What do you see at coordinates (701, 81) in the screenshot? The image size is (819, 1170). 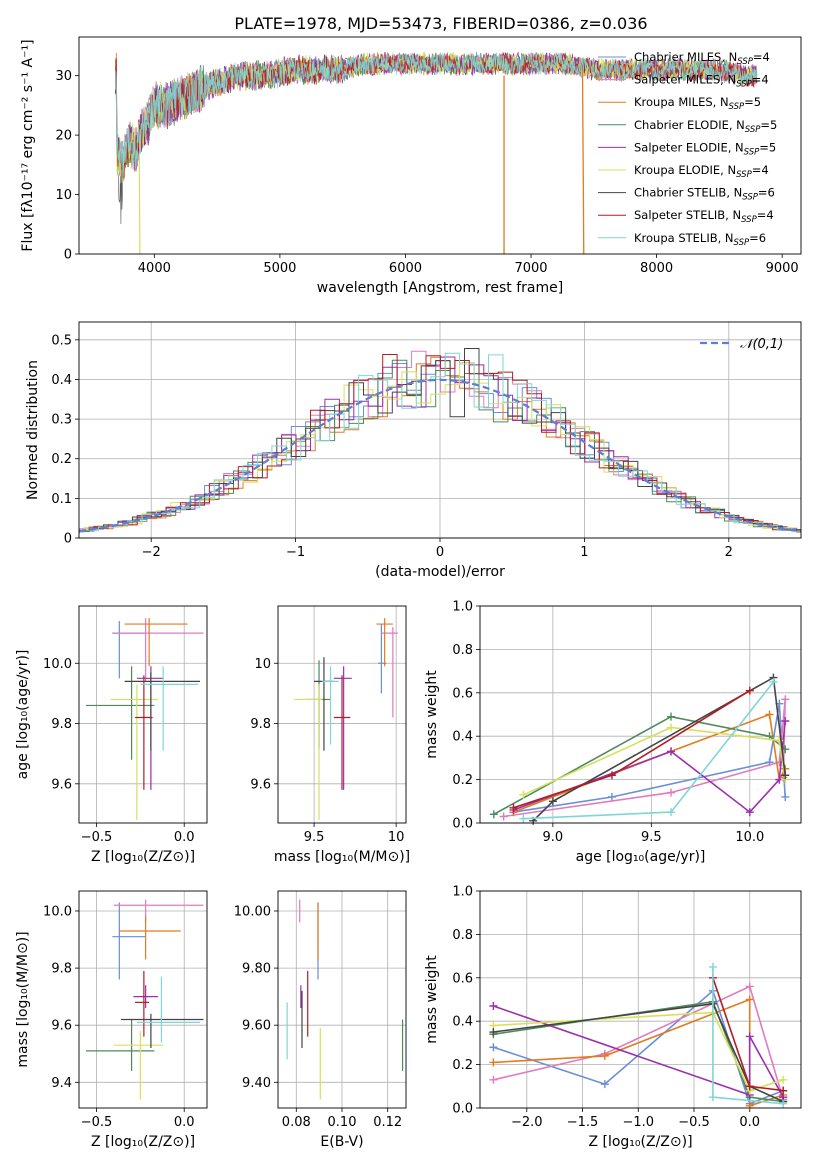 I see `legend-label: Salpeter MILES, NSSP=4` at bounding box center [701, 81].